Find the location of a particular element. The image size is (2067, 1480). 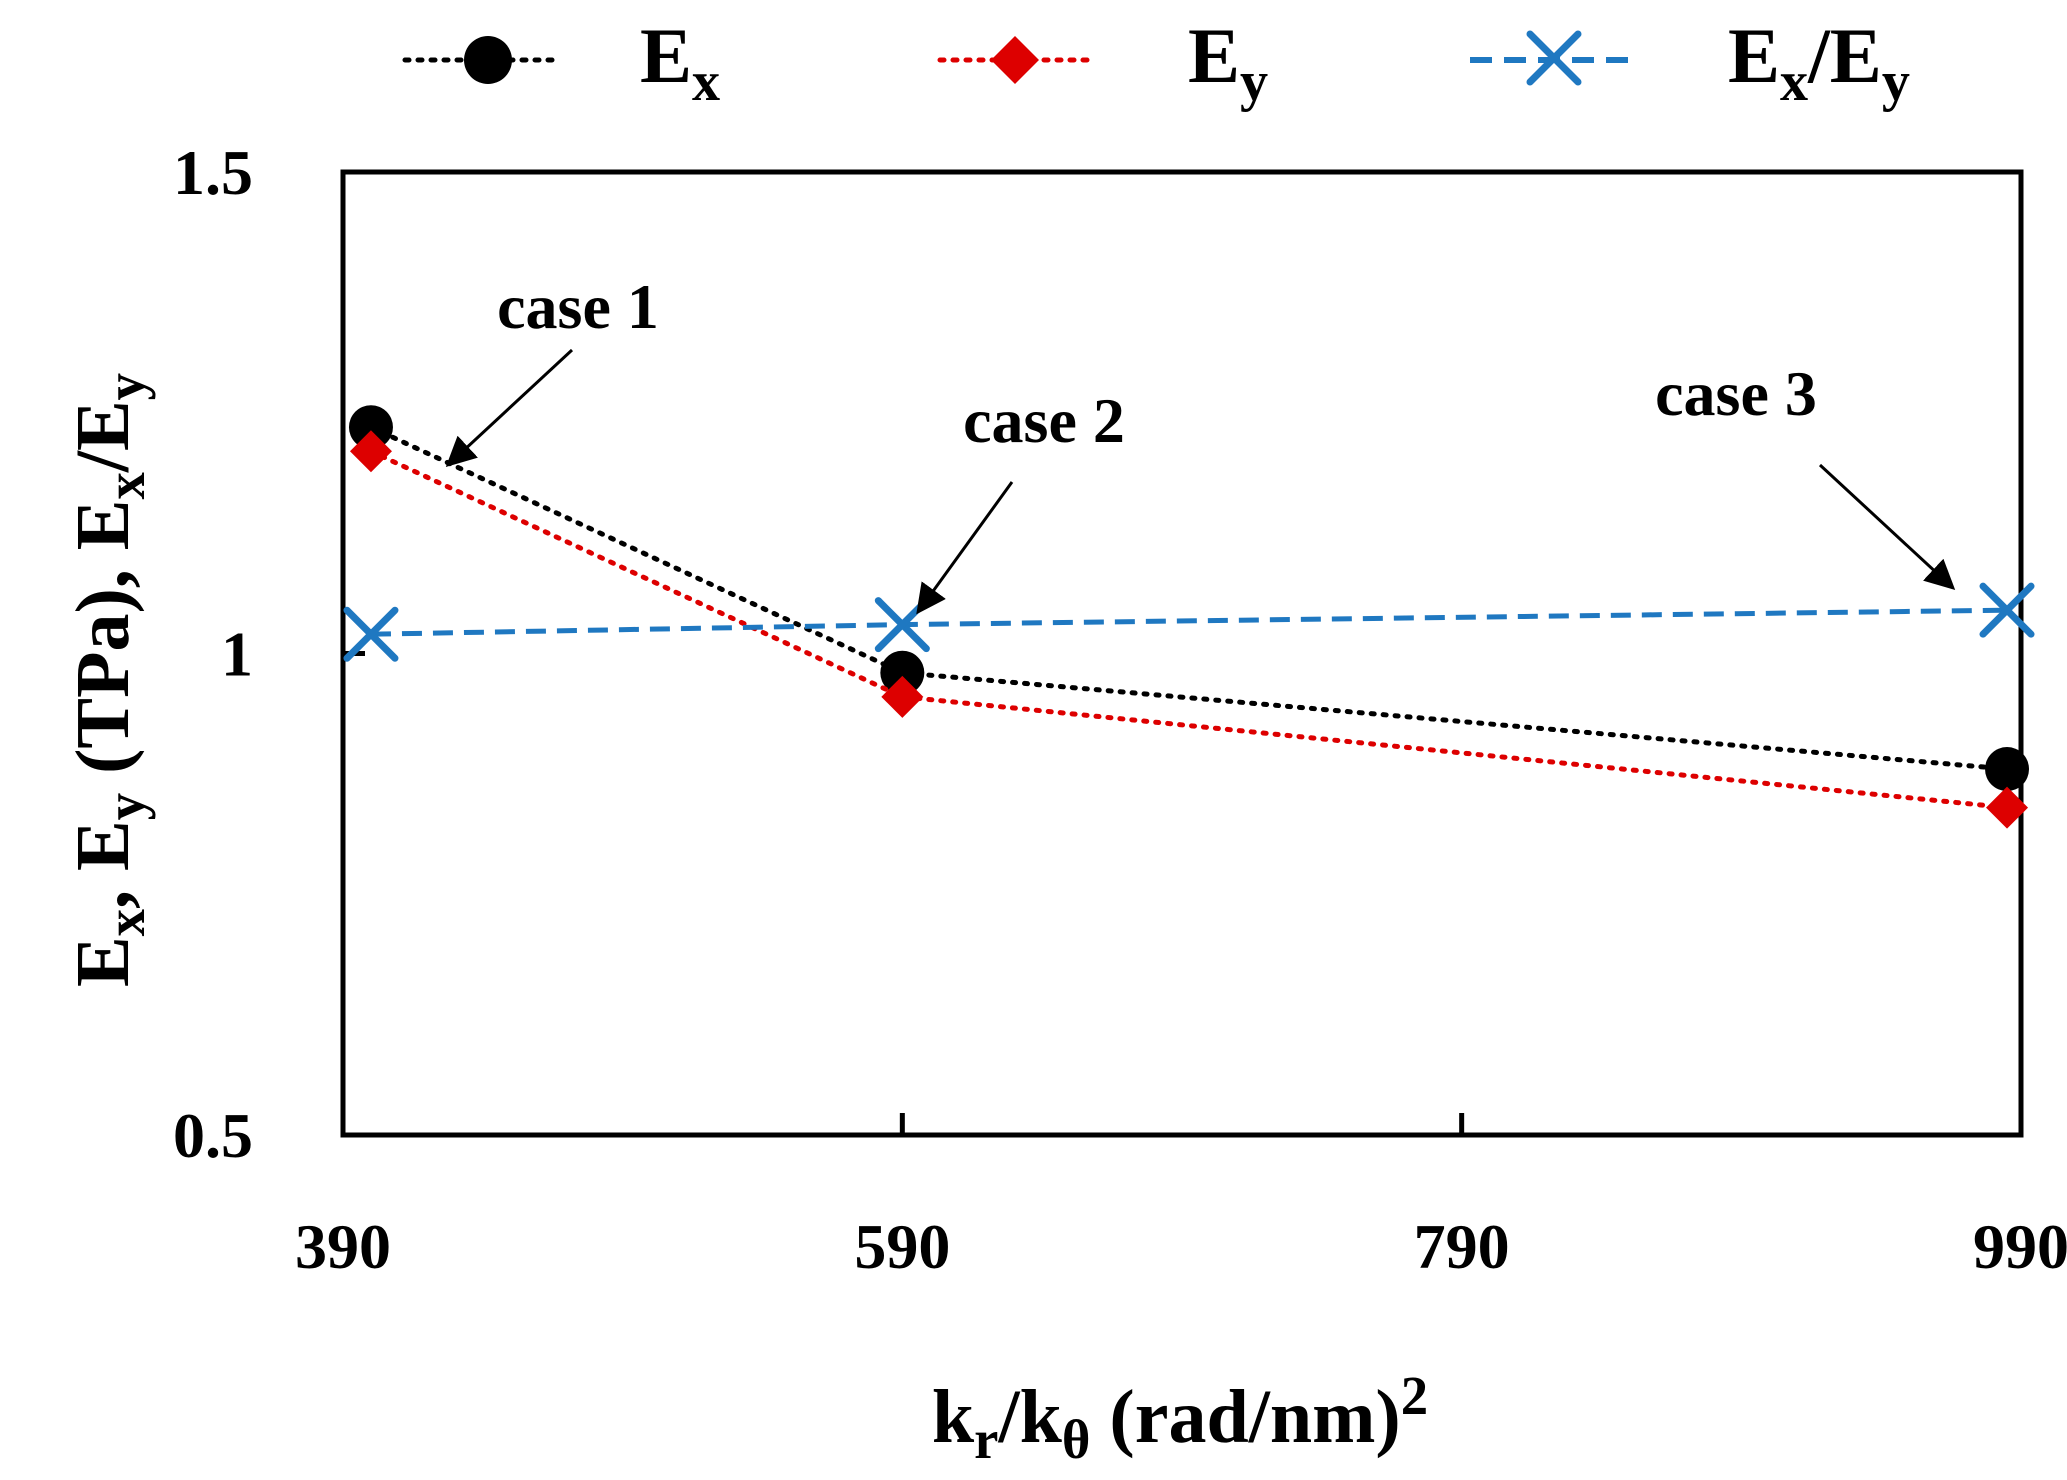

y-tick-label-0.5: 0.5 is located at coordinates (213, 1135).